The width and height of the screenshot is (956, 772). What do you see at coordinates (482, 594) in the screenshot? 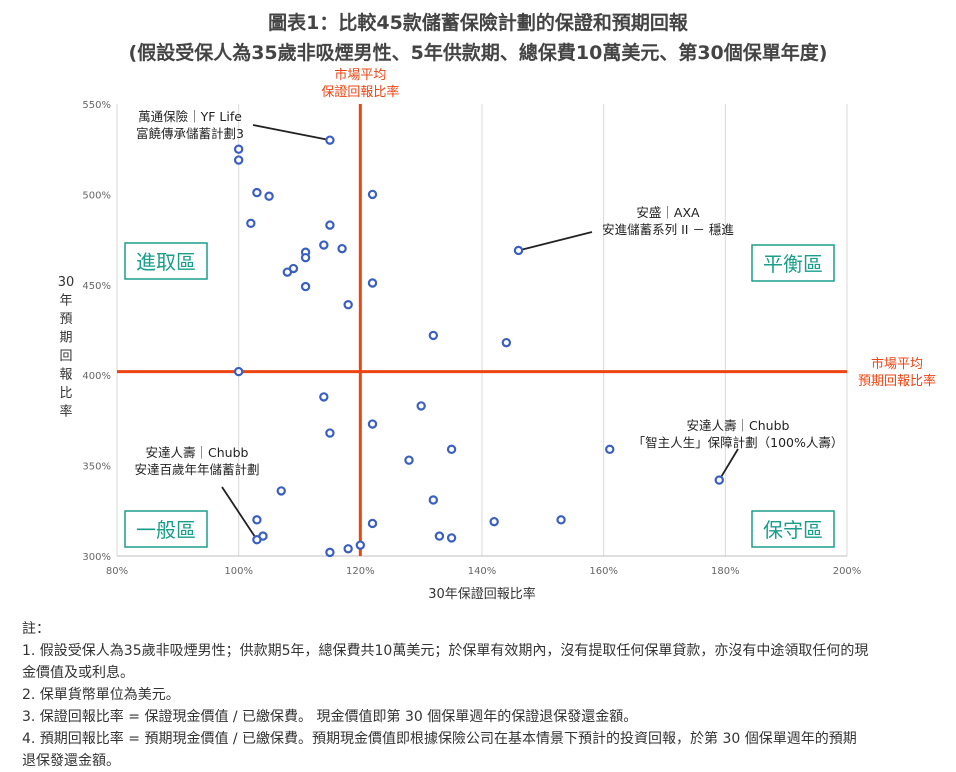
I see `x-axis-title: 30年保證回報比率` at bounding box center [482, 594].